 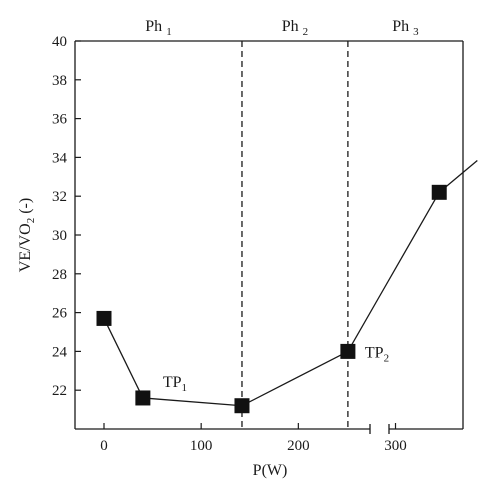 What do you see at coordinates (270, 470) in the screenshot?
I see `x-axis-title: P(W)` at bounding box center [270, 470].